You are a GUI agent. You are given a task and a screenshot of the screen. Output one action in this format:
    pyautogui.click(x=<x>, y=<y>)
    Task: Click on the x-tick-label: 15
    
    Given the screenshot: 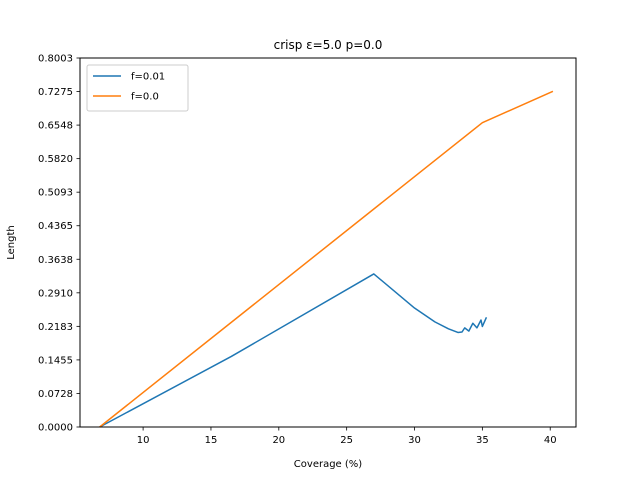 What is the action you would take?
    pyautogui.click(x=211, y=440)
    